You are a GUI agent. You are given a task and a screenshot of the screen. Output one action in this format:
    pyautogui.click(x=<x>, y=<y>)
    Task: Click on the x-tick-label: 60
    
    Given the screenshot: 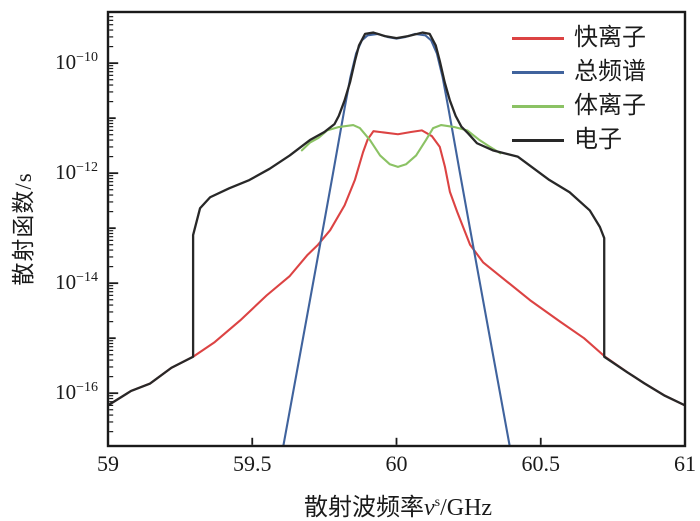 What is the action you would take?
    pyautogui.click(x=396, y=463)
    